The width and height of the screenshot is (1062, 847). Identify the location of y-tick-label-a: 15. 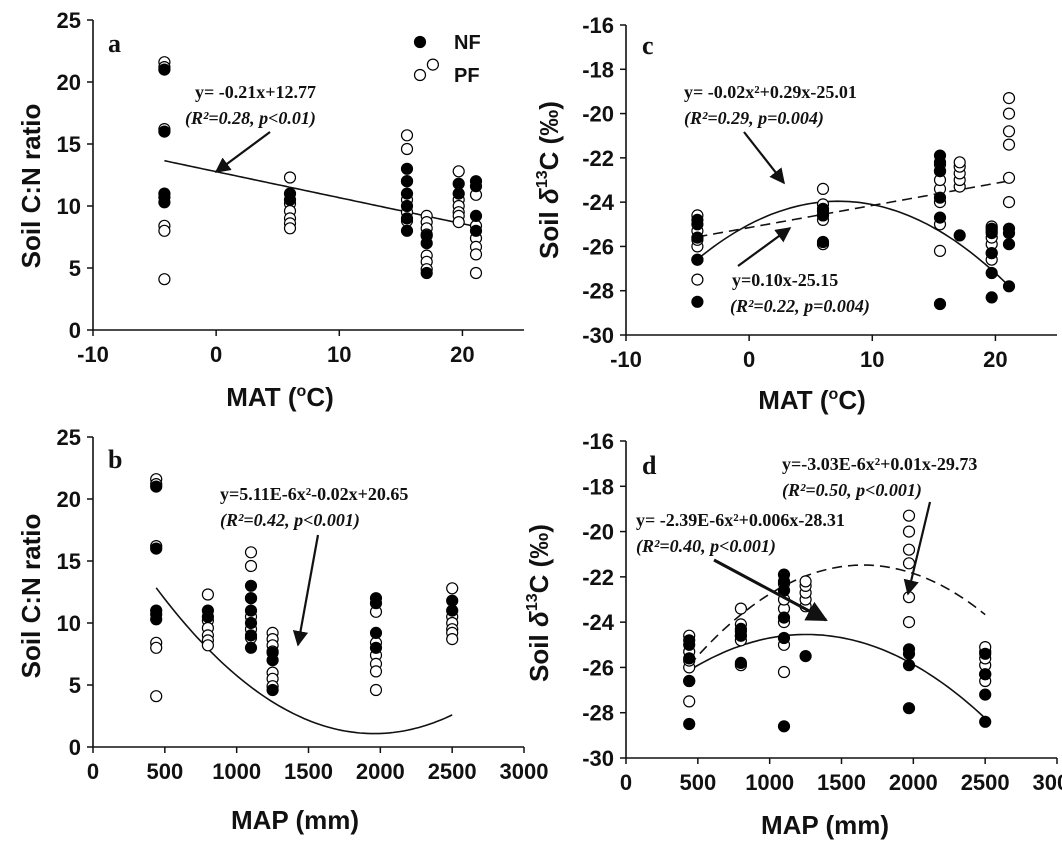
(69, 144).